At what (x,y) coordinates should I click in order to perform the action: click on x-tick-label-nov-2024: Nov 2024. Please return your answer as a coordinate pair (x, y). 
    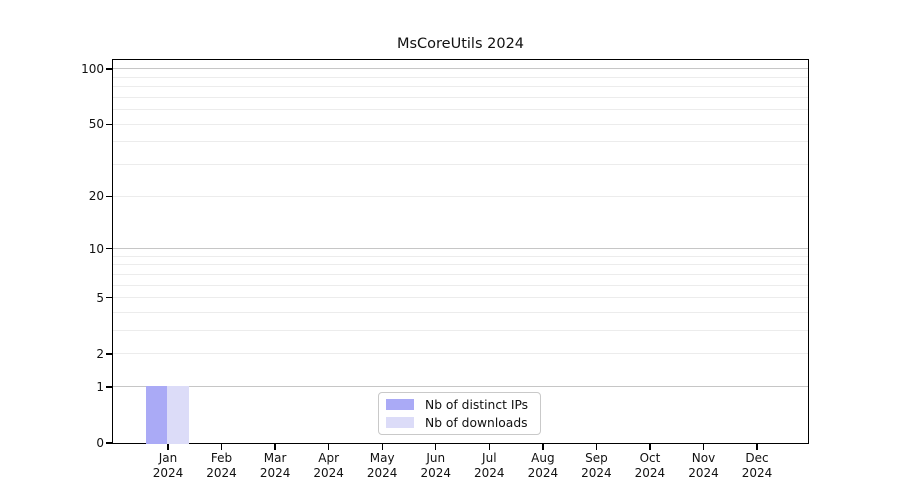
    Looking at the image, I should click on (703, 465).